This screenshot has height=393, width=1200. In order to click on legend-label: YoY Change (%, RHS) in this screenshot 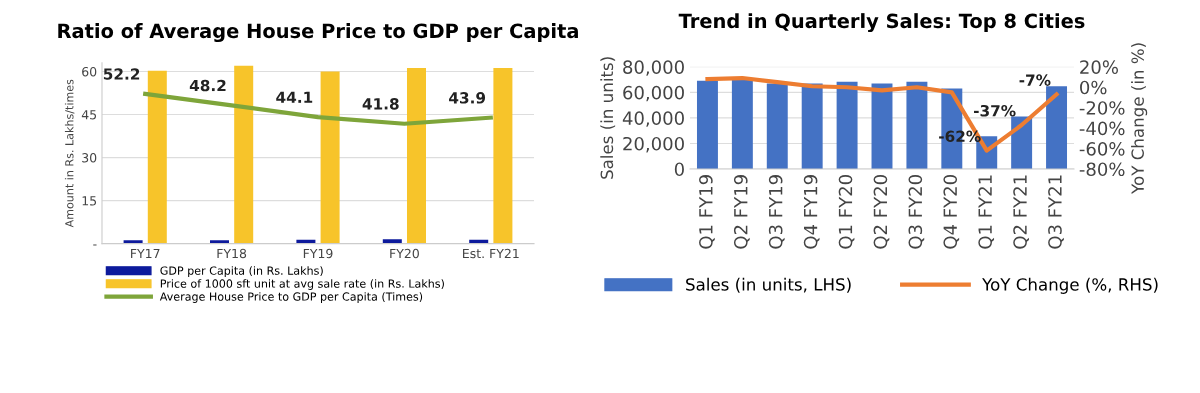, I will do `click(1070, 285)`.